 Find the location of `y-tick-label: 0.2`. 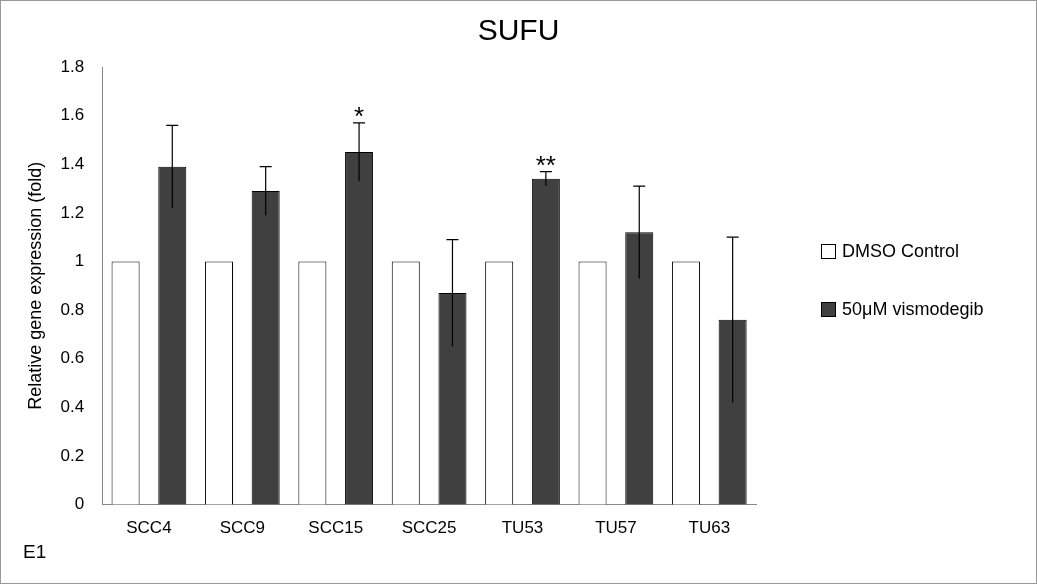

y-tick-label: 0.2 is located at coordinates (72, 455).